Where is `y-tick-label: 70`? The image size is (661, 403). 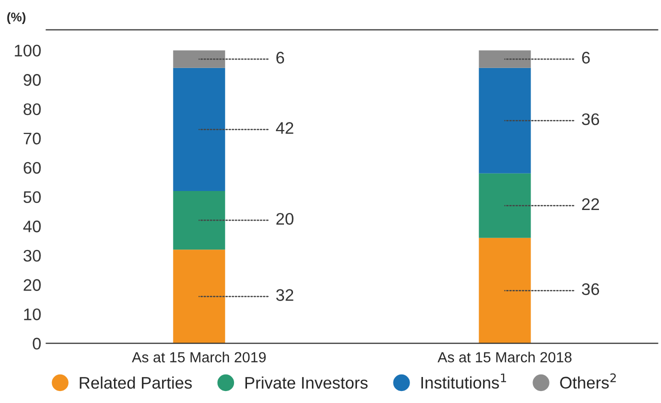
y-tick-label: 70 is located at coordinates (32, 138).